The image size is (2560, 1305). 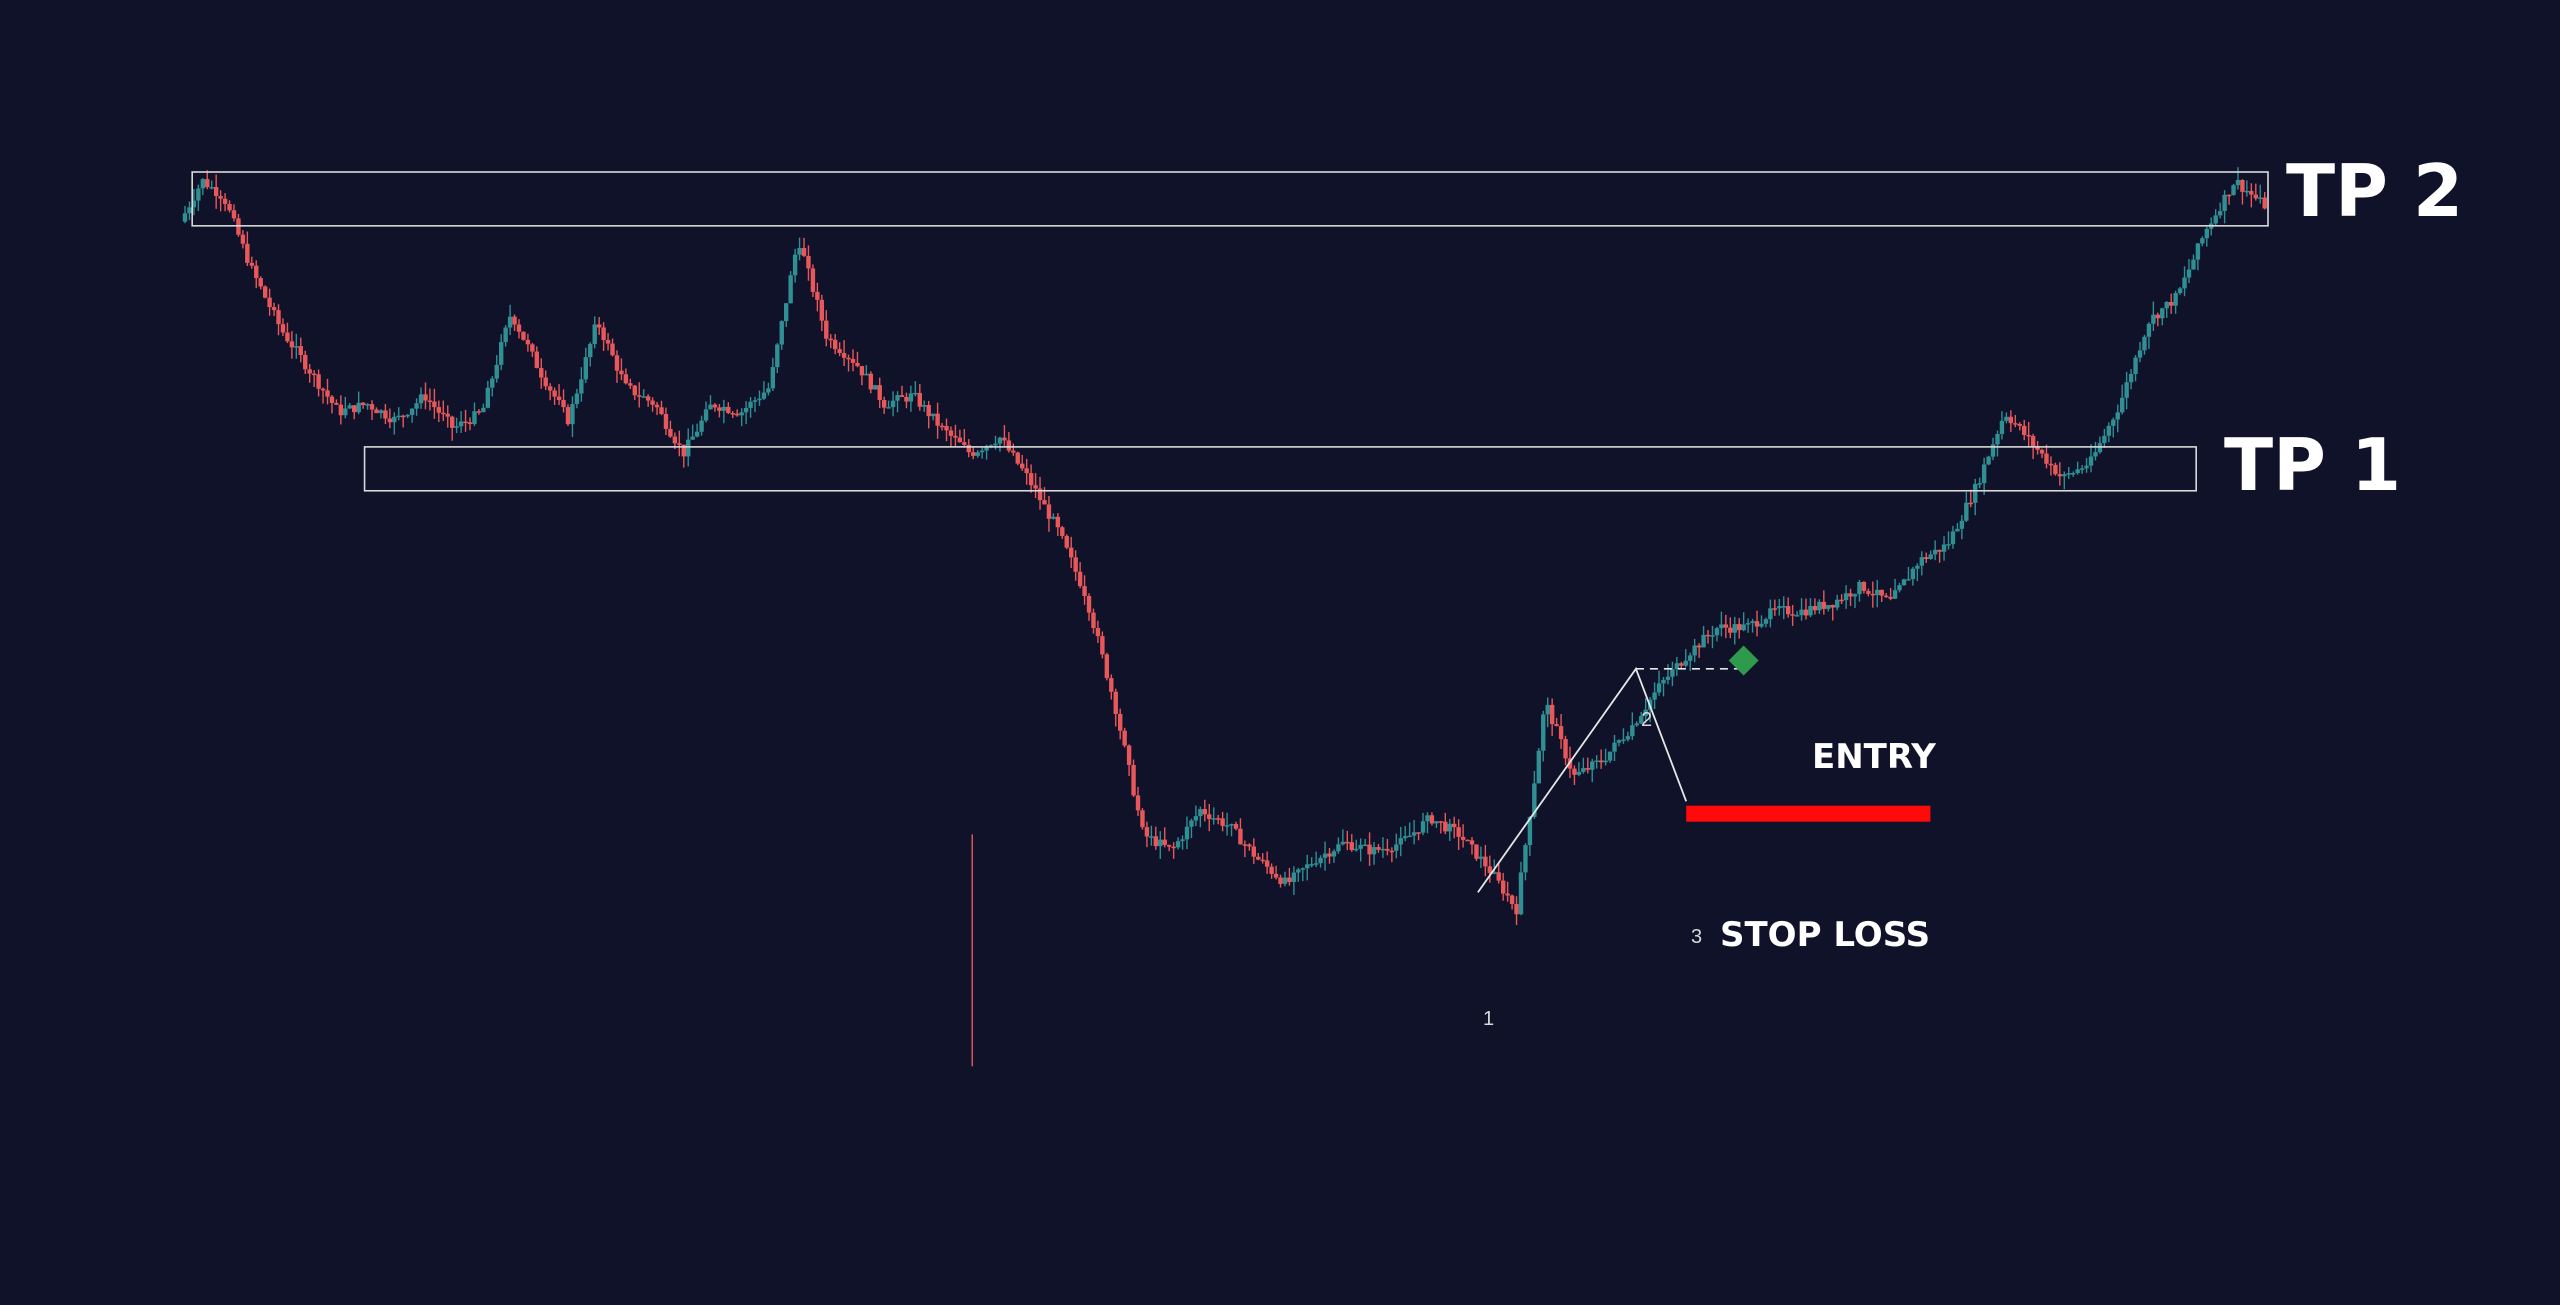 What do you see at coordinates (1783, 733) in the screenshot?
I see `trade-annotations` at bounding box center [1783, 733].